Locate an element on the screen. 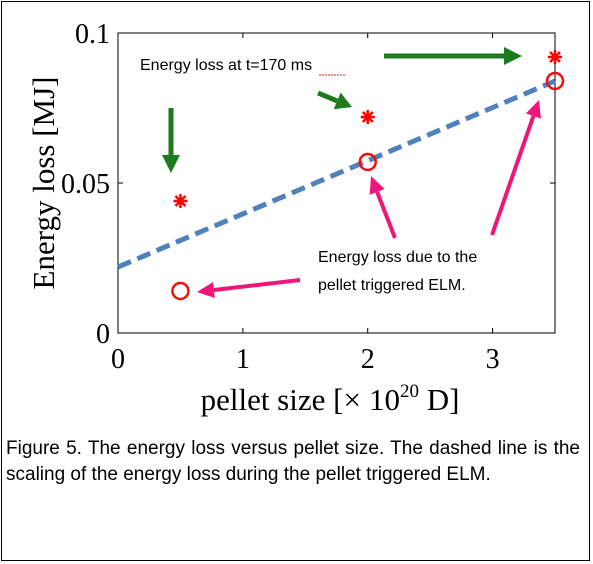 This screenshot has height=564, width=593. x-tick-label-3: 3 is located at coordinates (493, 359).